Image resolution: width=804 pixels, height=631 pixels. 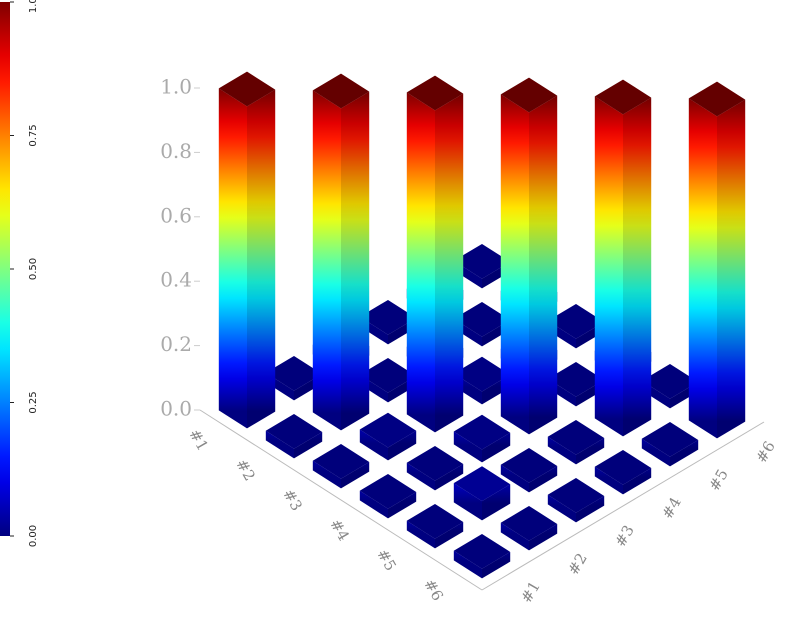 What do you see at coordinates (245, 470) in the screenshot?
I see `x-tick-label: #2` at bounding box center [245, 470].